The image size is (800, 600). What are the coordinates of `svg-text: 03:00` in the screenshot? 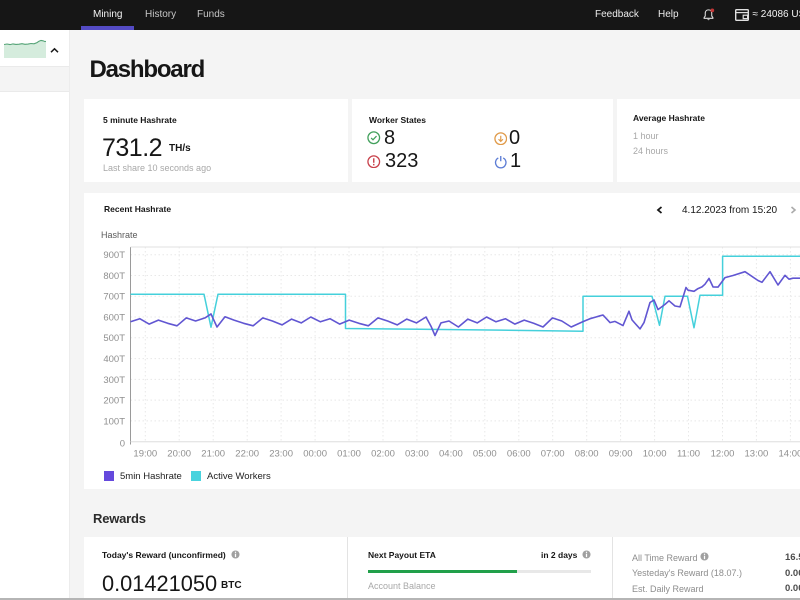 It's located at (417, 454).